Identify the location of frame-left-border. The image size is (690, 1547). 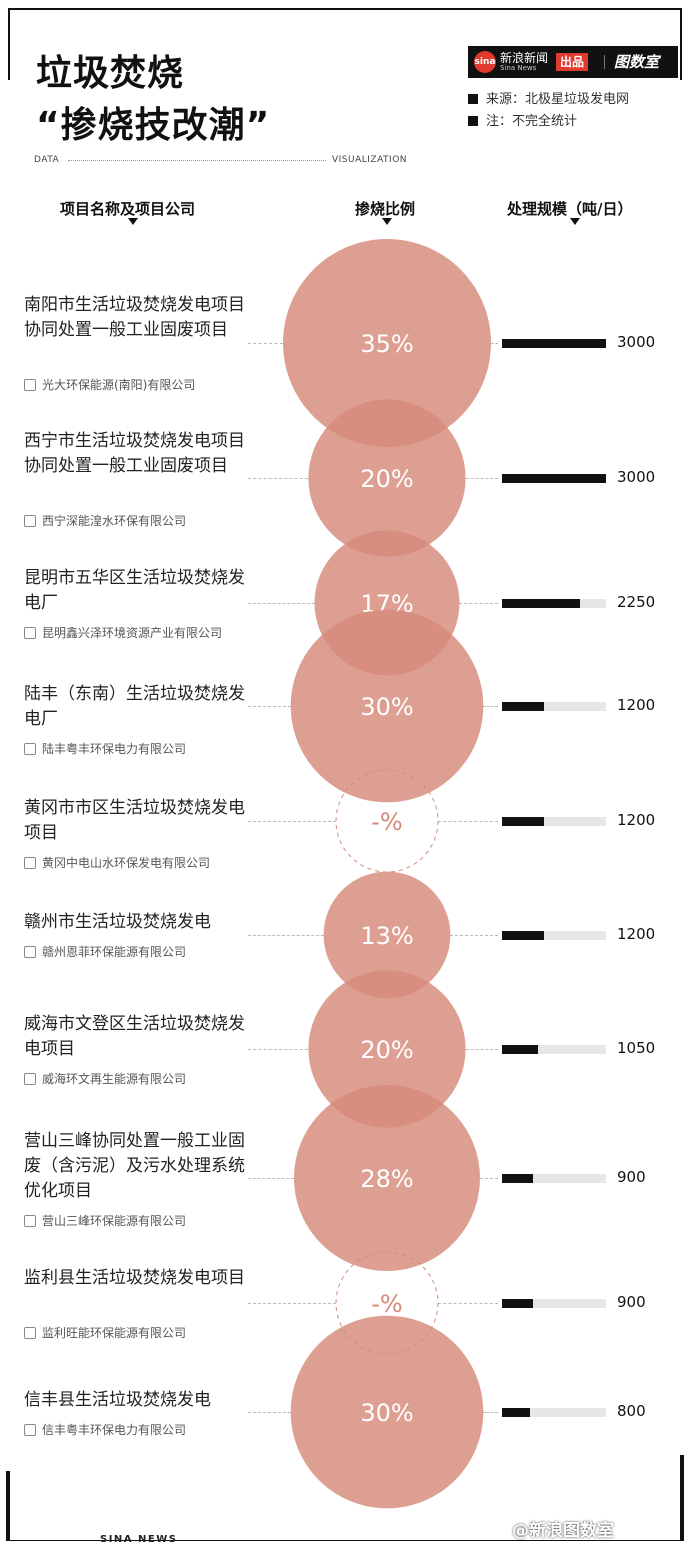
(9, 44).